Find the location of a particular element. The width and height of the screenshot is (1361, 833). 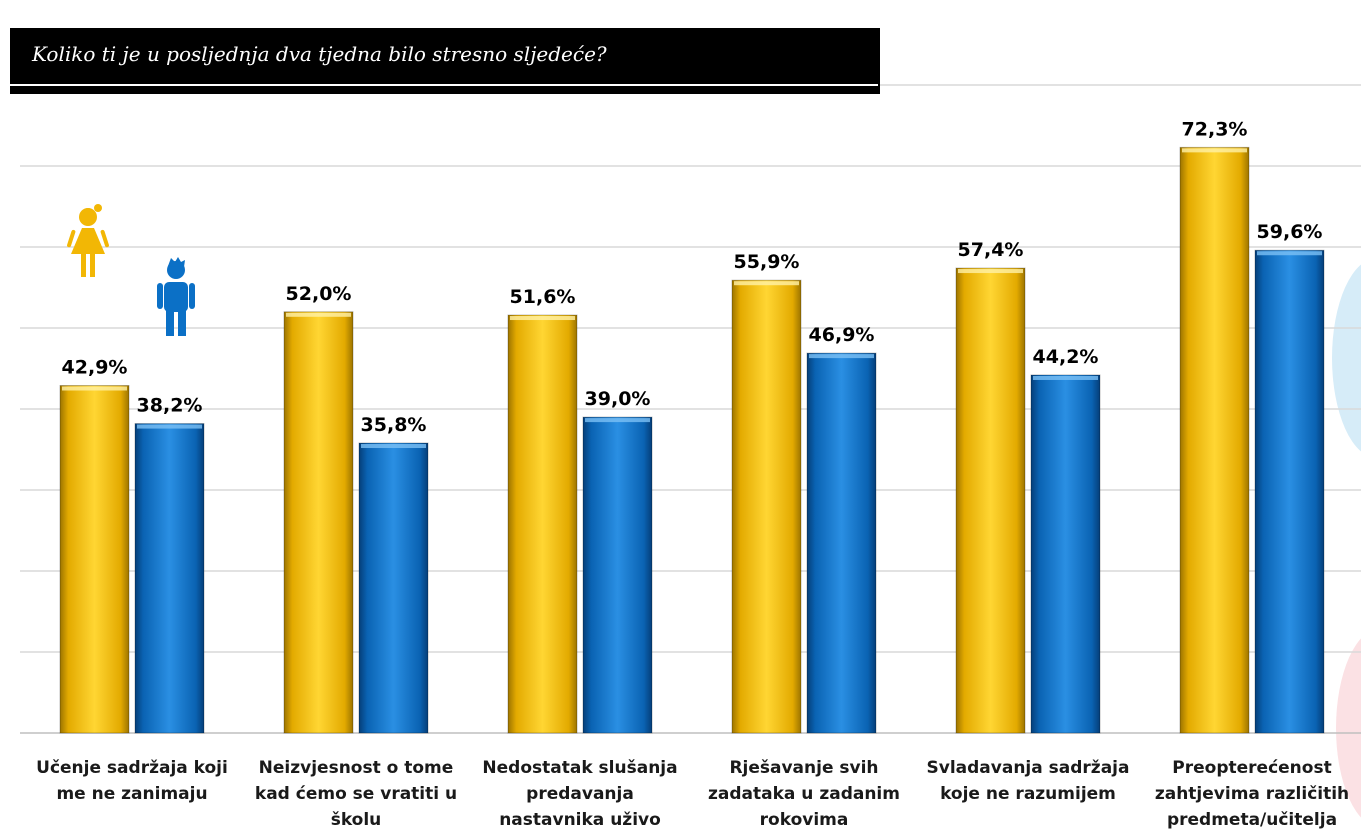

data-label: 44,2% is located at coordinates (1066, 357).